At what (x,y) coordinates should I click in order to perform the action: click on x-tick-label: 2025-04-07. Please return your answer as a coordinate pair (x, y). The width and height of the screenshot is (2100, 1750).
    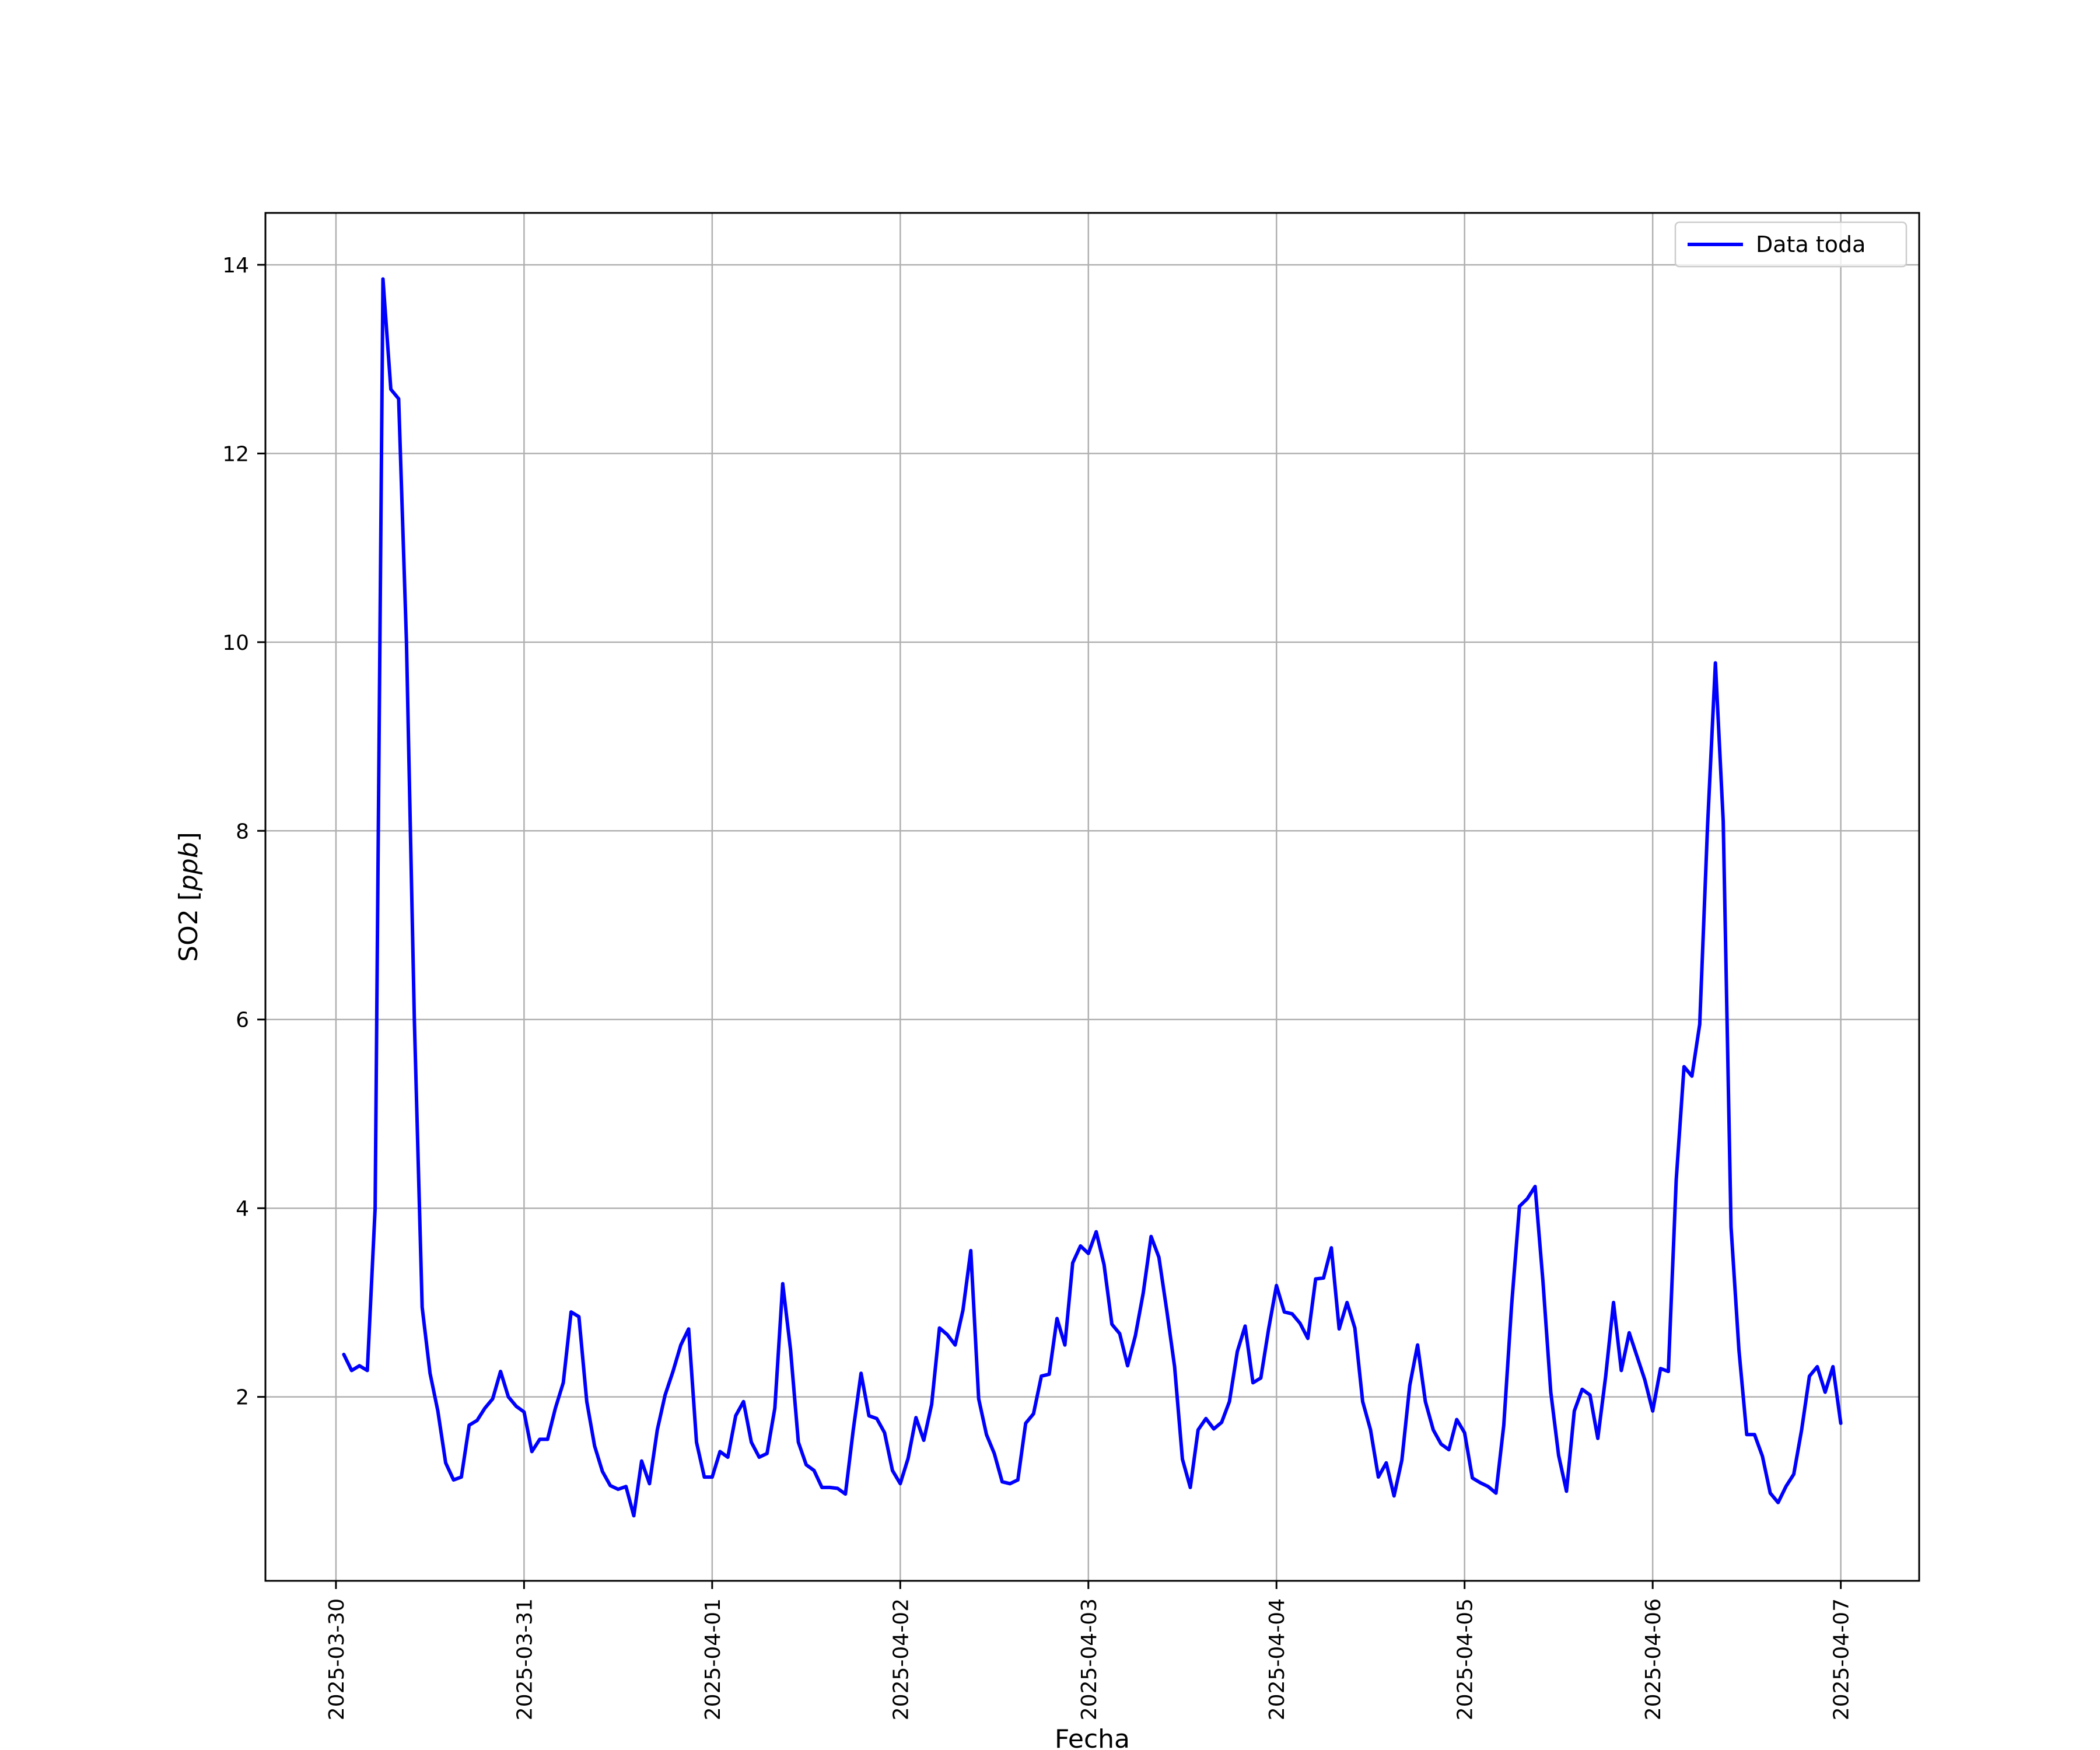
    Looking at the image, I should click on (1842, 1659).